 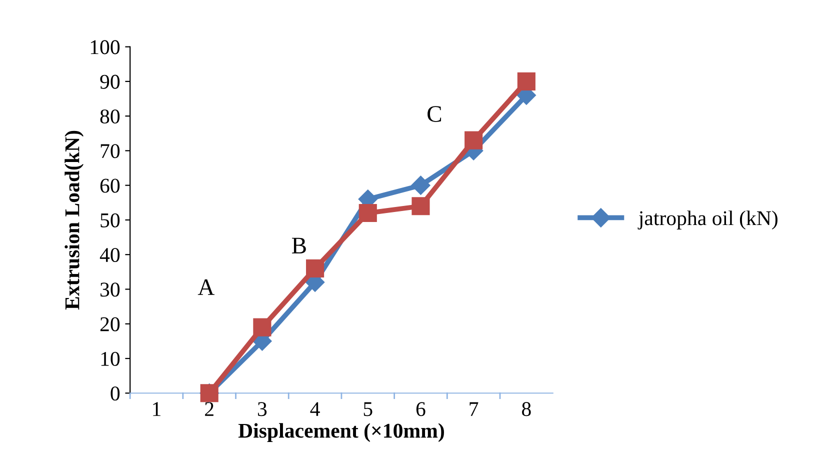 I want to click on y-tick-label: 70, so click(x=110, y=151).